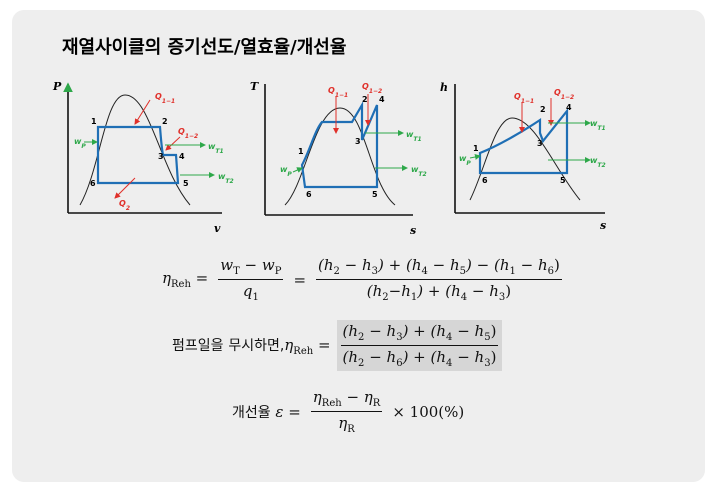  What do you see at coordinates (338, 158) in the screenshot?
I see `ts-diagram: T s 1 2 3 4 5 6 Q1−1 Q1−2 wP wT1 wT2` at bounding box center [338, 158].